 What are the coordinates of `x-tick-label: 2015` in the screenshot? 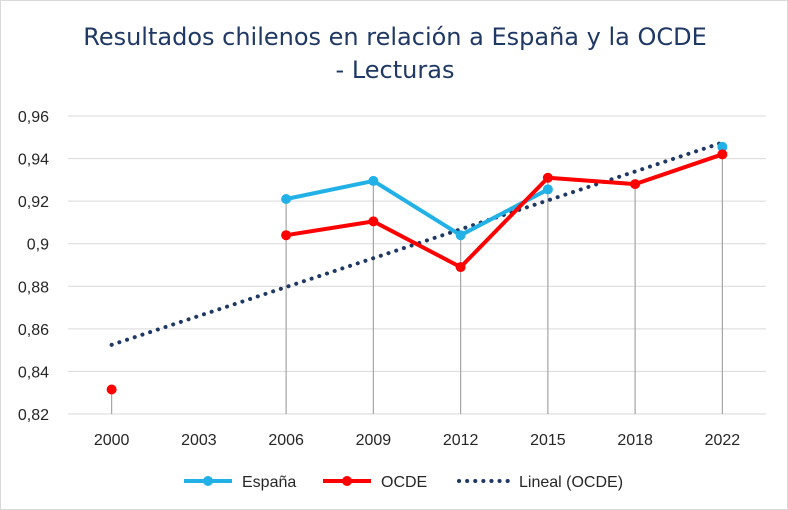 It's located at (548, 440).